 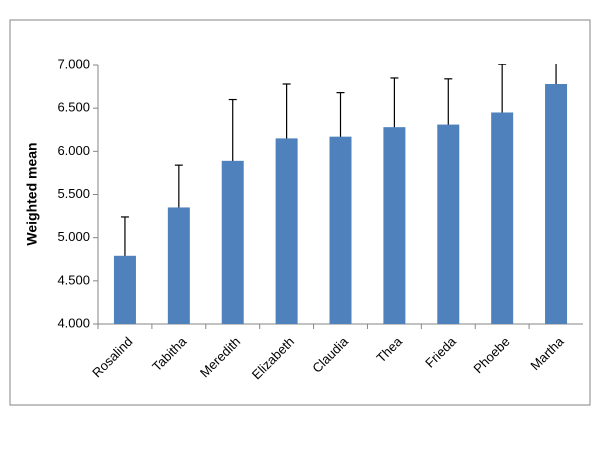 What do you see at coordinates (73, 107) in the screenshot?
I see `y-tick-label: 6.500` at bounding box center [73, 107].